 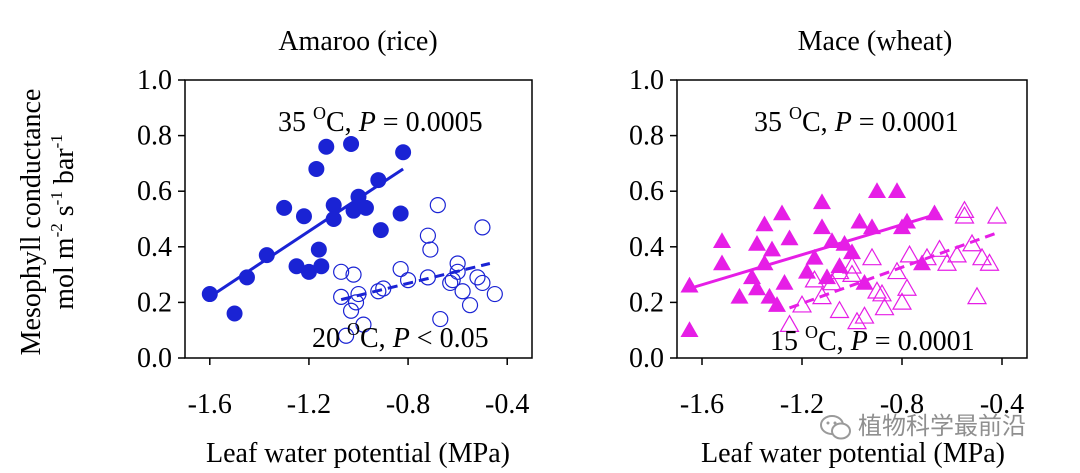 What do you see at coordinates (875, 41) in the screenshot?
I see `panel-title-mace: Mace (wheat)` at bounding box center [875, 41].